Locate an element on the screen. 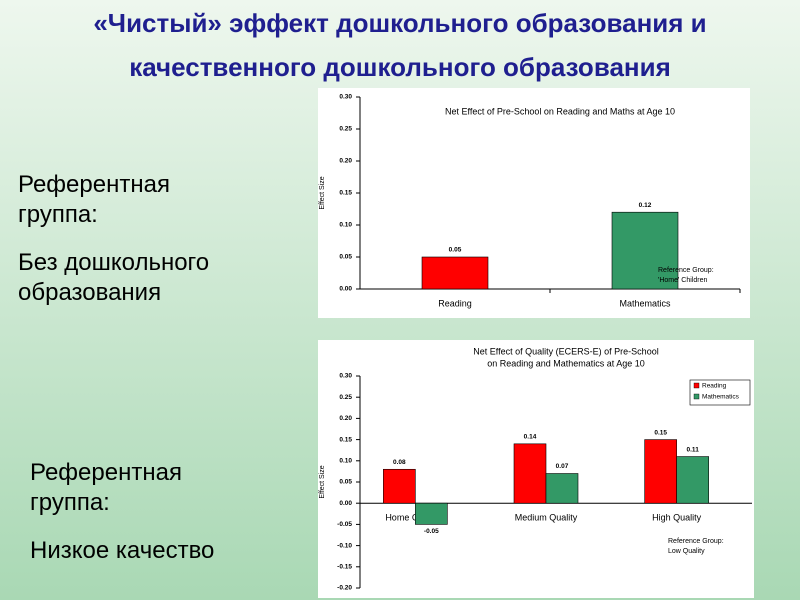  y-tick-label: -0.10 is located at coordinates (344, 545).